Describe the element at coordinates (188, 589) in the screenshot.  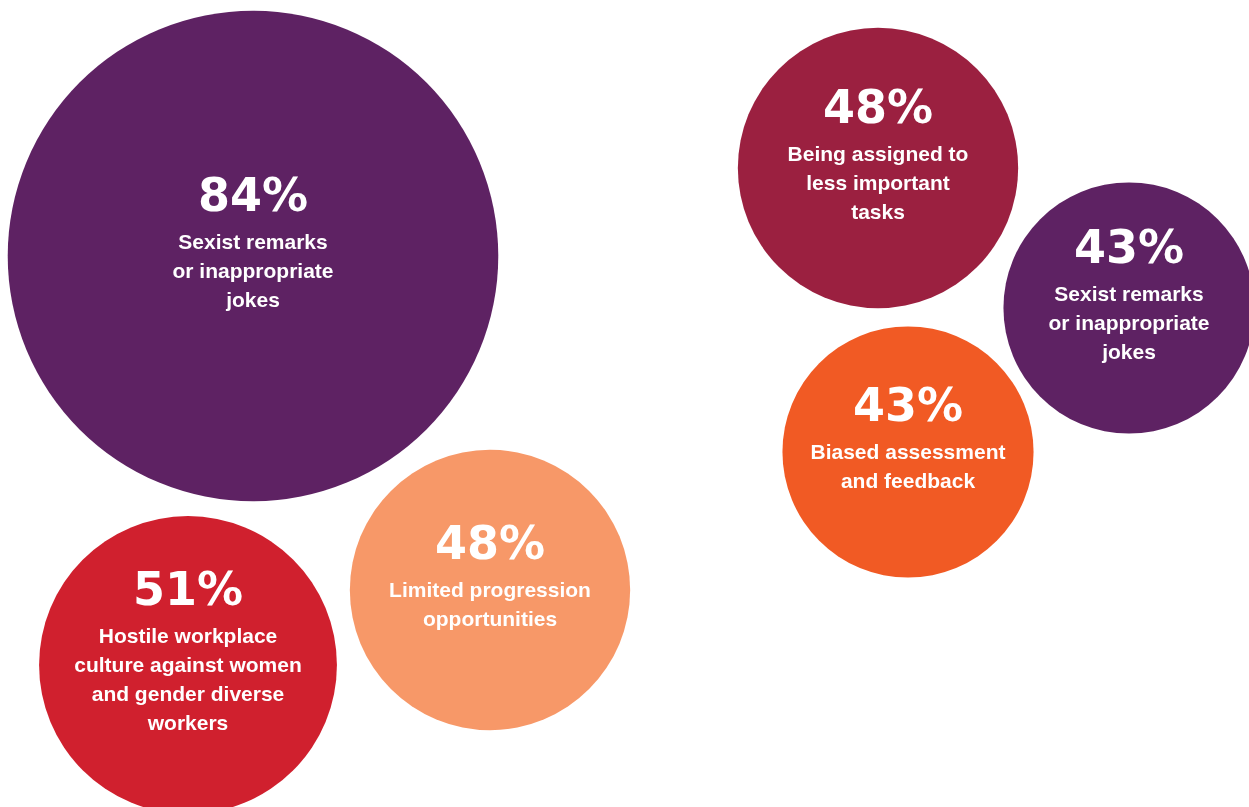
I see `data-label: 51%` at that location.